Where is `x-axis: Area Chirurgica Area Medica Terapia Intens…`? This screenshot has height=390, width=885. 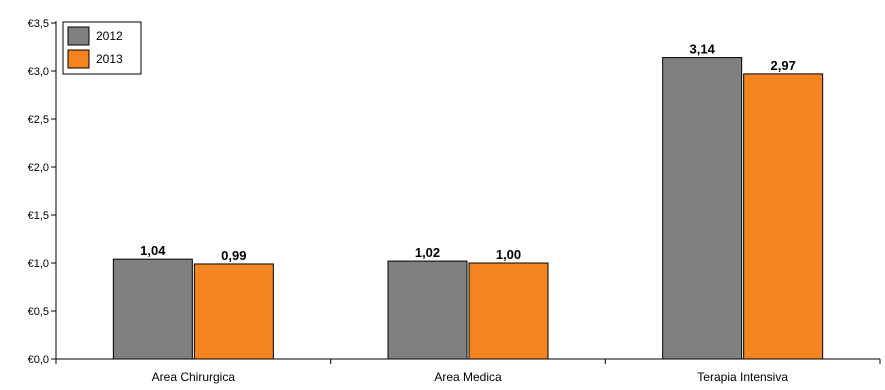 x-axis: Area Chirurgica Area Medica Terapia Intens… is located at coordinates (468, 371).